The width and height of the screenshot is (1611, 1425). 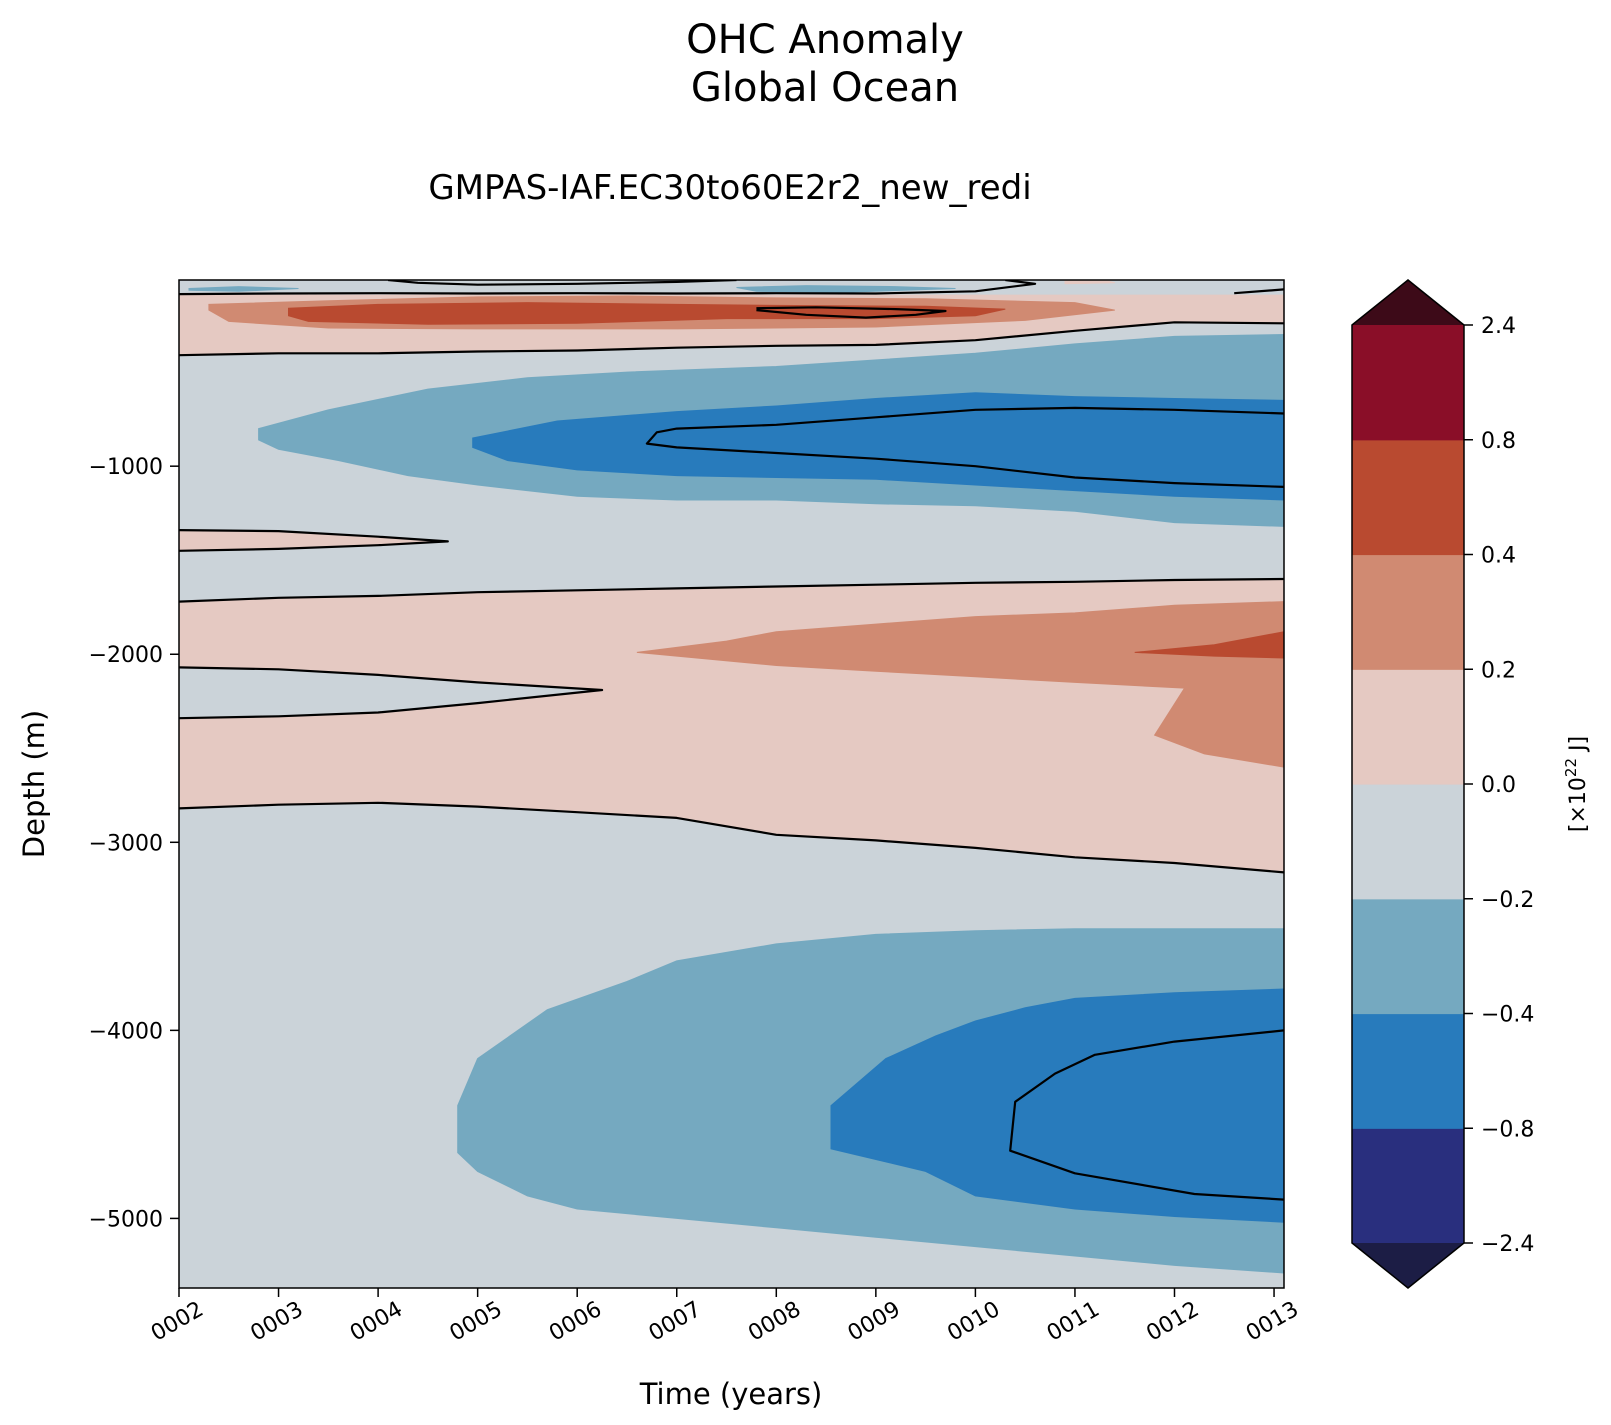 What do you see at coordinates (126, 655) in the screenshot?
I see `y-tick-label: −2000` at bounding box center [126, 655].